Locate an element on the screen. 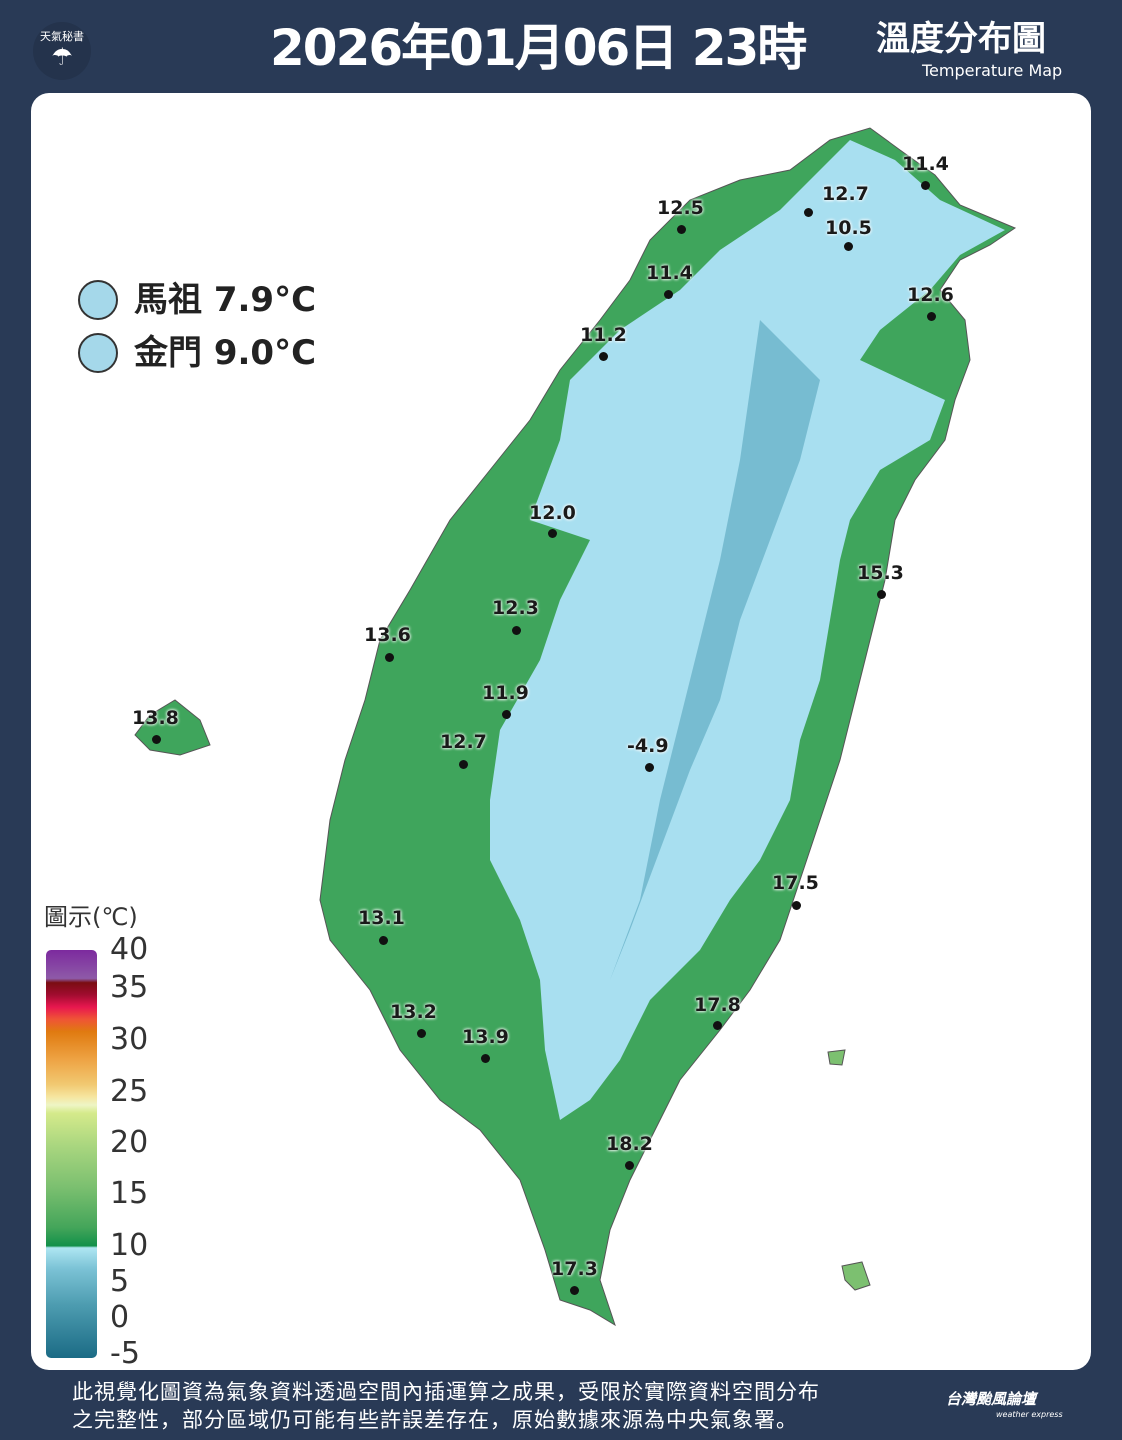  station-temperature: 13.9 is located at coordinates (485, 1037).